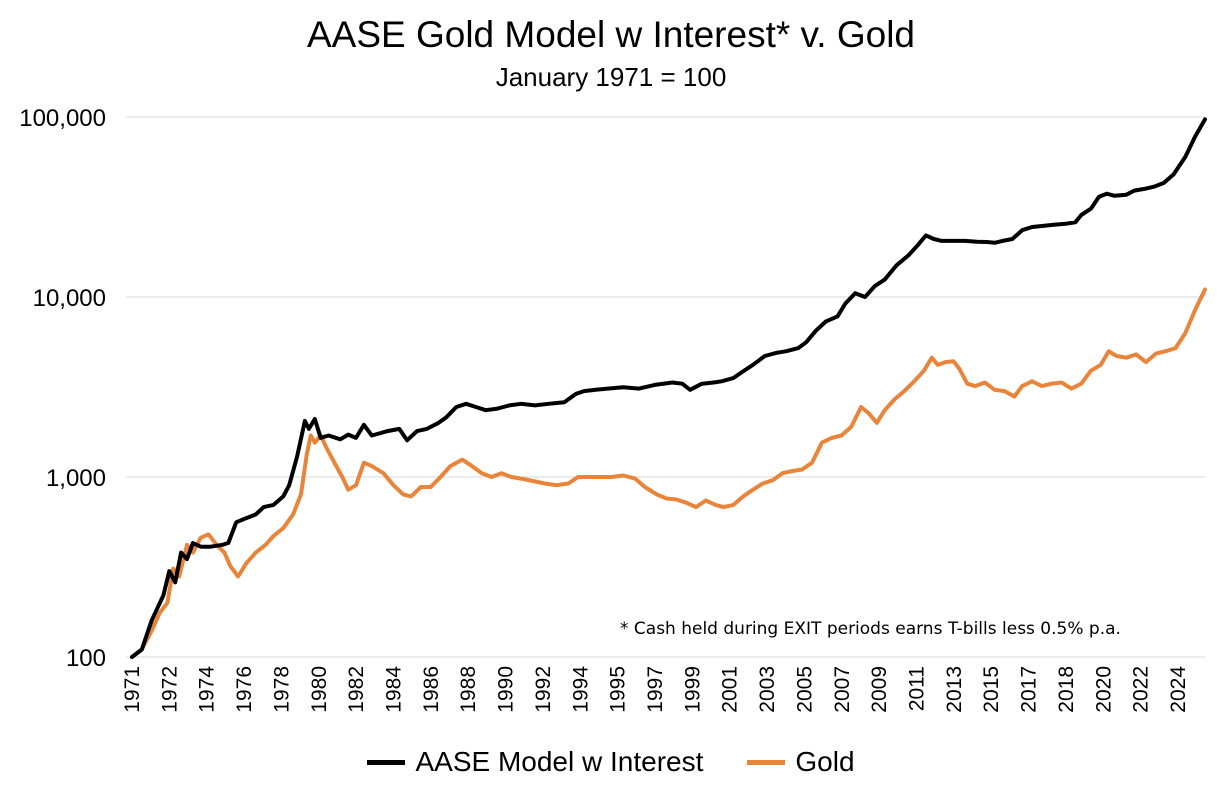 The height and width of the screenshot is (797, 1222). I want to click on x-tick-label: 1986, so click(431, 689).